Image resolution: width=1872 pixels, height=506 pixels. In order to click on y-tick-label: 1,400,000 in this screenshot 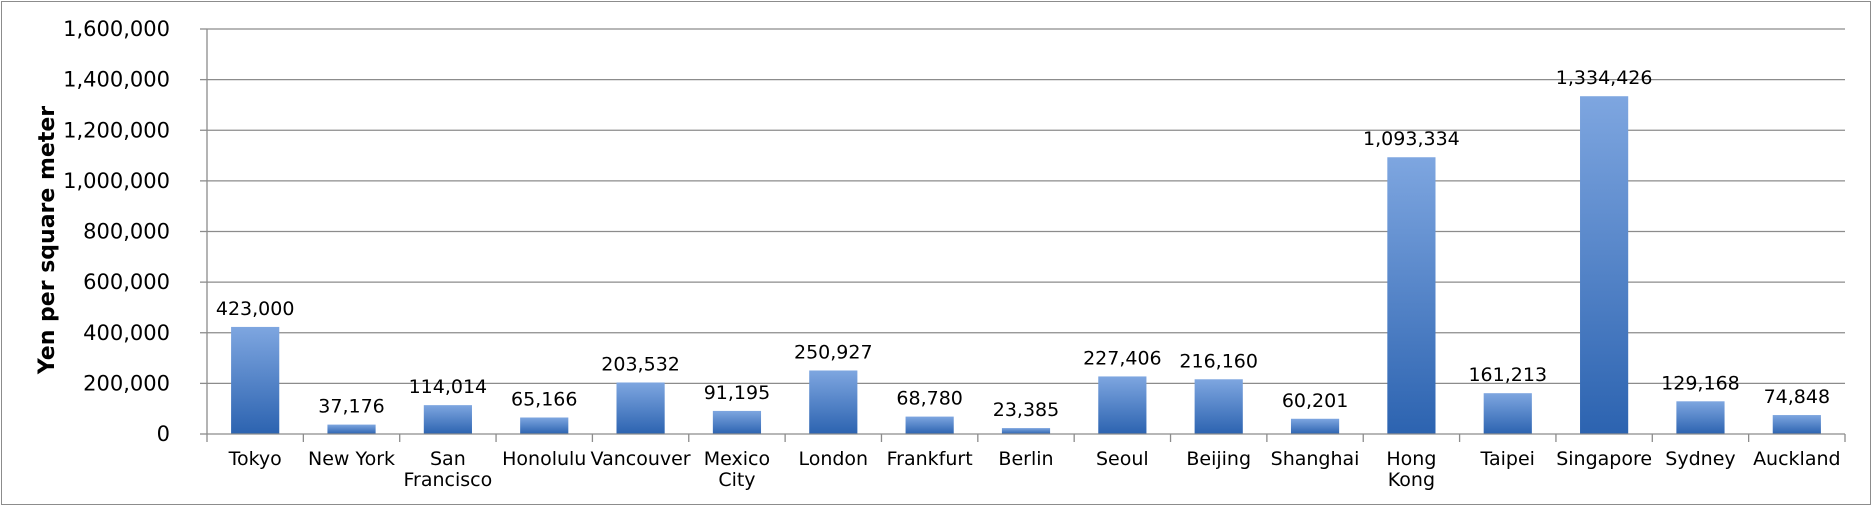, I will do `click(116, 80)`.